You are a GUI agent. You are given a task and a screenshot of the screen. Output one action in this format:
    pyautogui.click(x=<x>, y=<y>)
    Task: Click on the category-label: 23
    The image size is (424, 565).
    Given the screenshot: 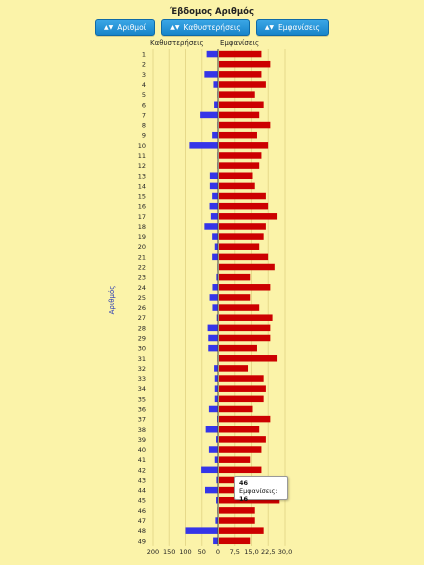 What is the action you would take?
    pyautogui.click(x=142, y=278)
    